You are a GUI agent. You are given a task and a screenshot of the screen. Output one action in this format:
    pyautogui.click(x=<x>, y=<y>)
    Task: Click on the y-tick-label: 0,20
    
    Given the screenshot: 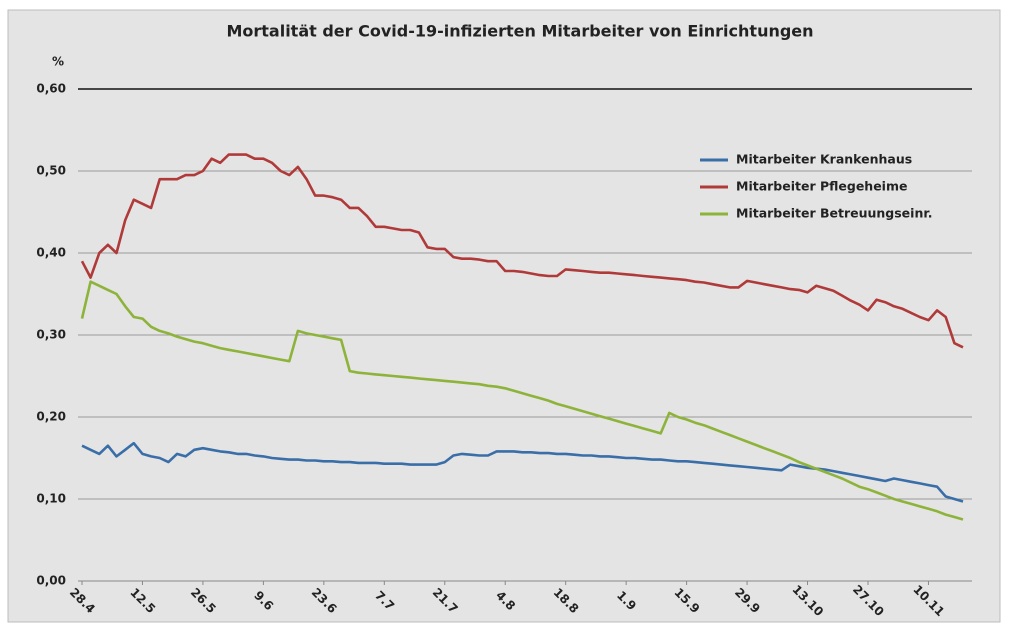 What is the action you would take?
    pyautogui.click(x=51, y=417)
    